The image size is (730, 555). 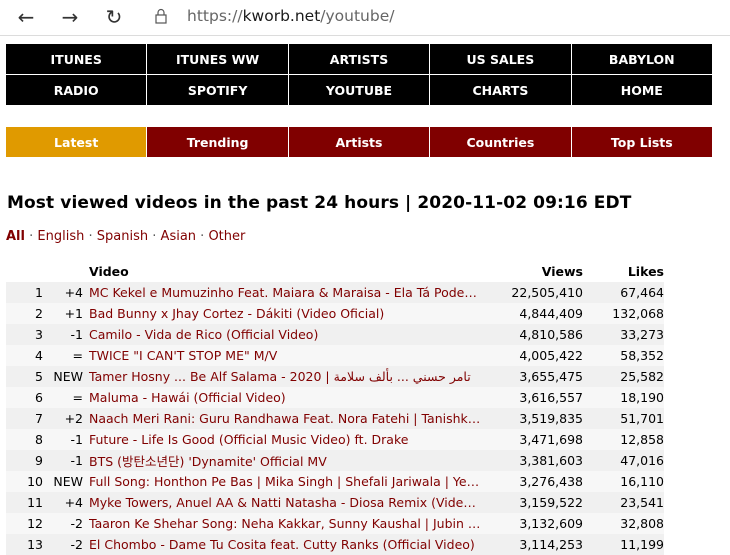 What do you see at coordinates (178, 236) in the screenshot?
I see `filter-asian: Asian` at bounding box center [178, 236].